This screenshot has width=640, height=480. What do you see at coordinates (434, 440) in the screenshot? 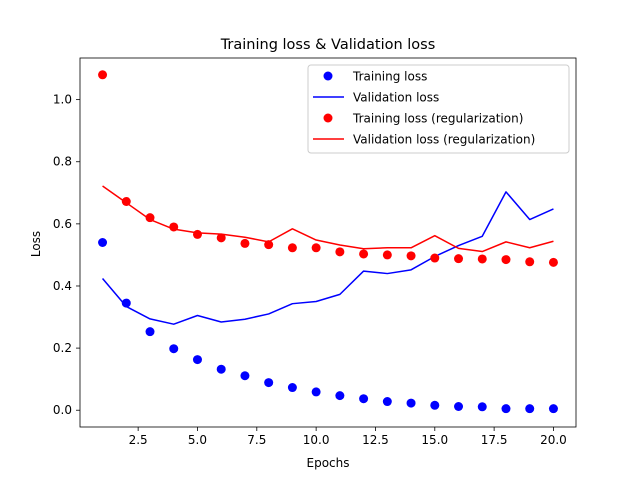
I see `x-tick-label: 15.0` at bounding box center [434, 440].